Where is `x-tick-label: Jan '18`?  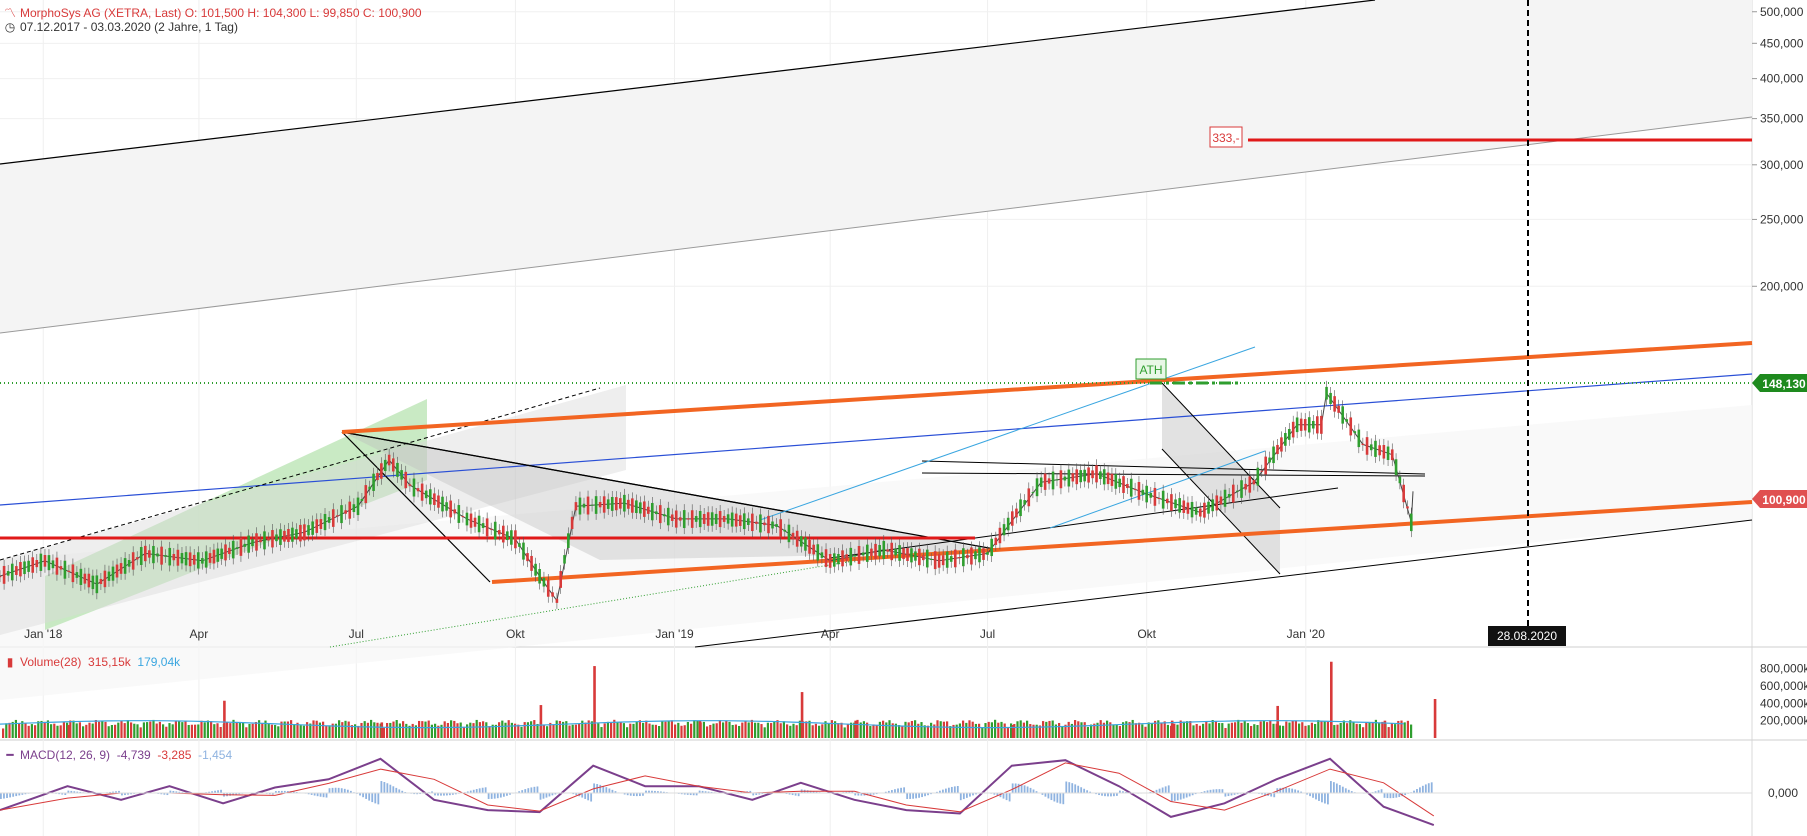 x-tick-label: Jan '18 is located at coordinates (43, 634).